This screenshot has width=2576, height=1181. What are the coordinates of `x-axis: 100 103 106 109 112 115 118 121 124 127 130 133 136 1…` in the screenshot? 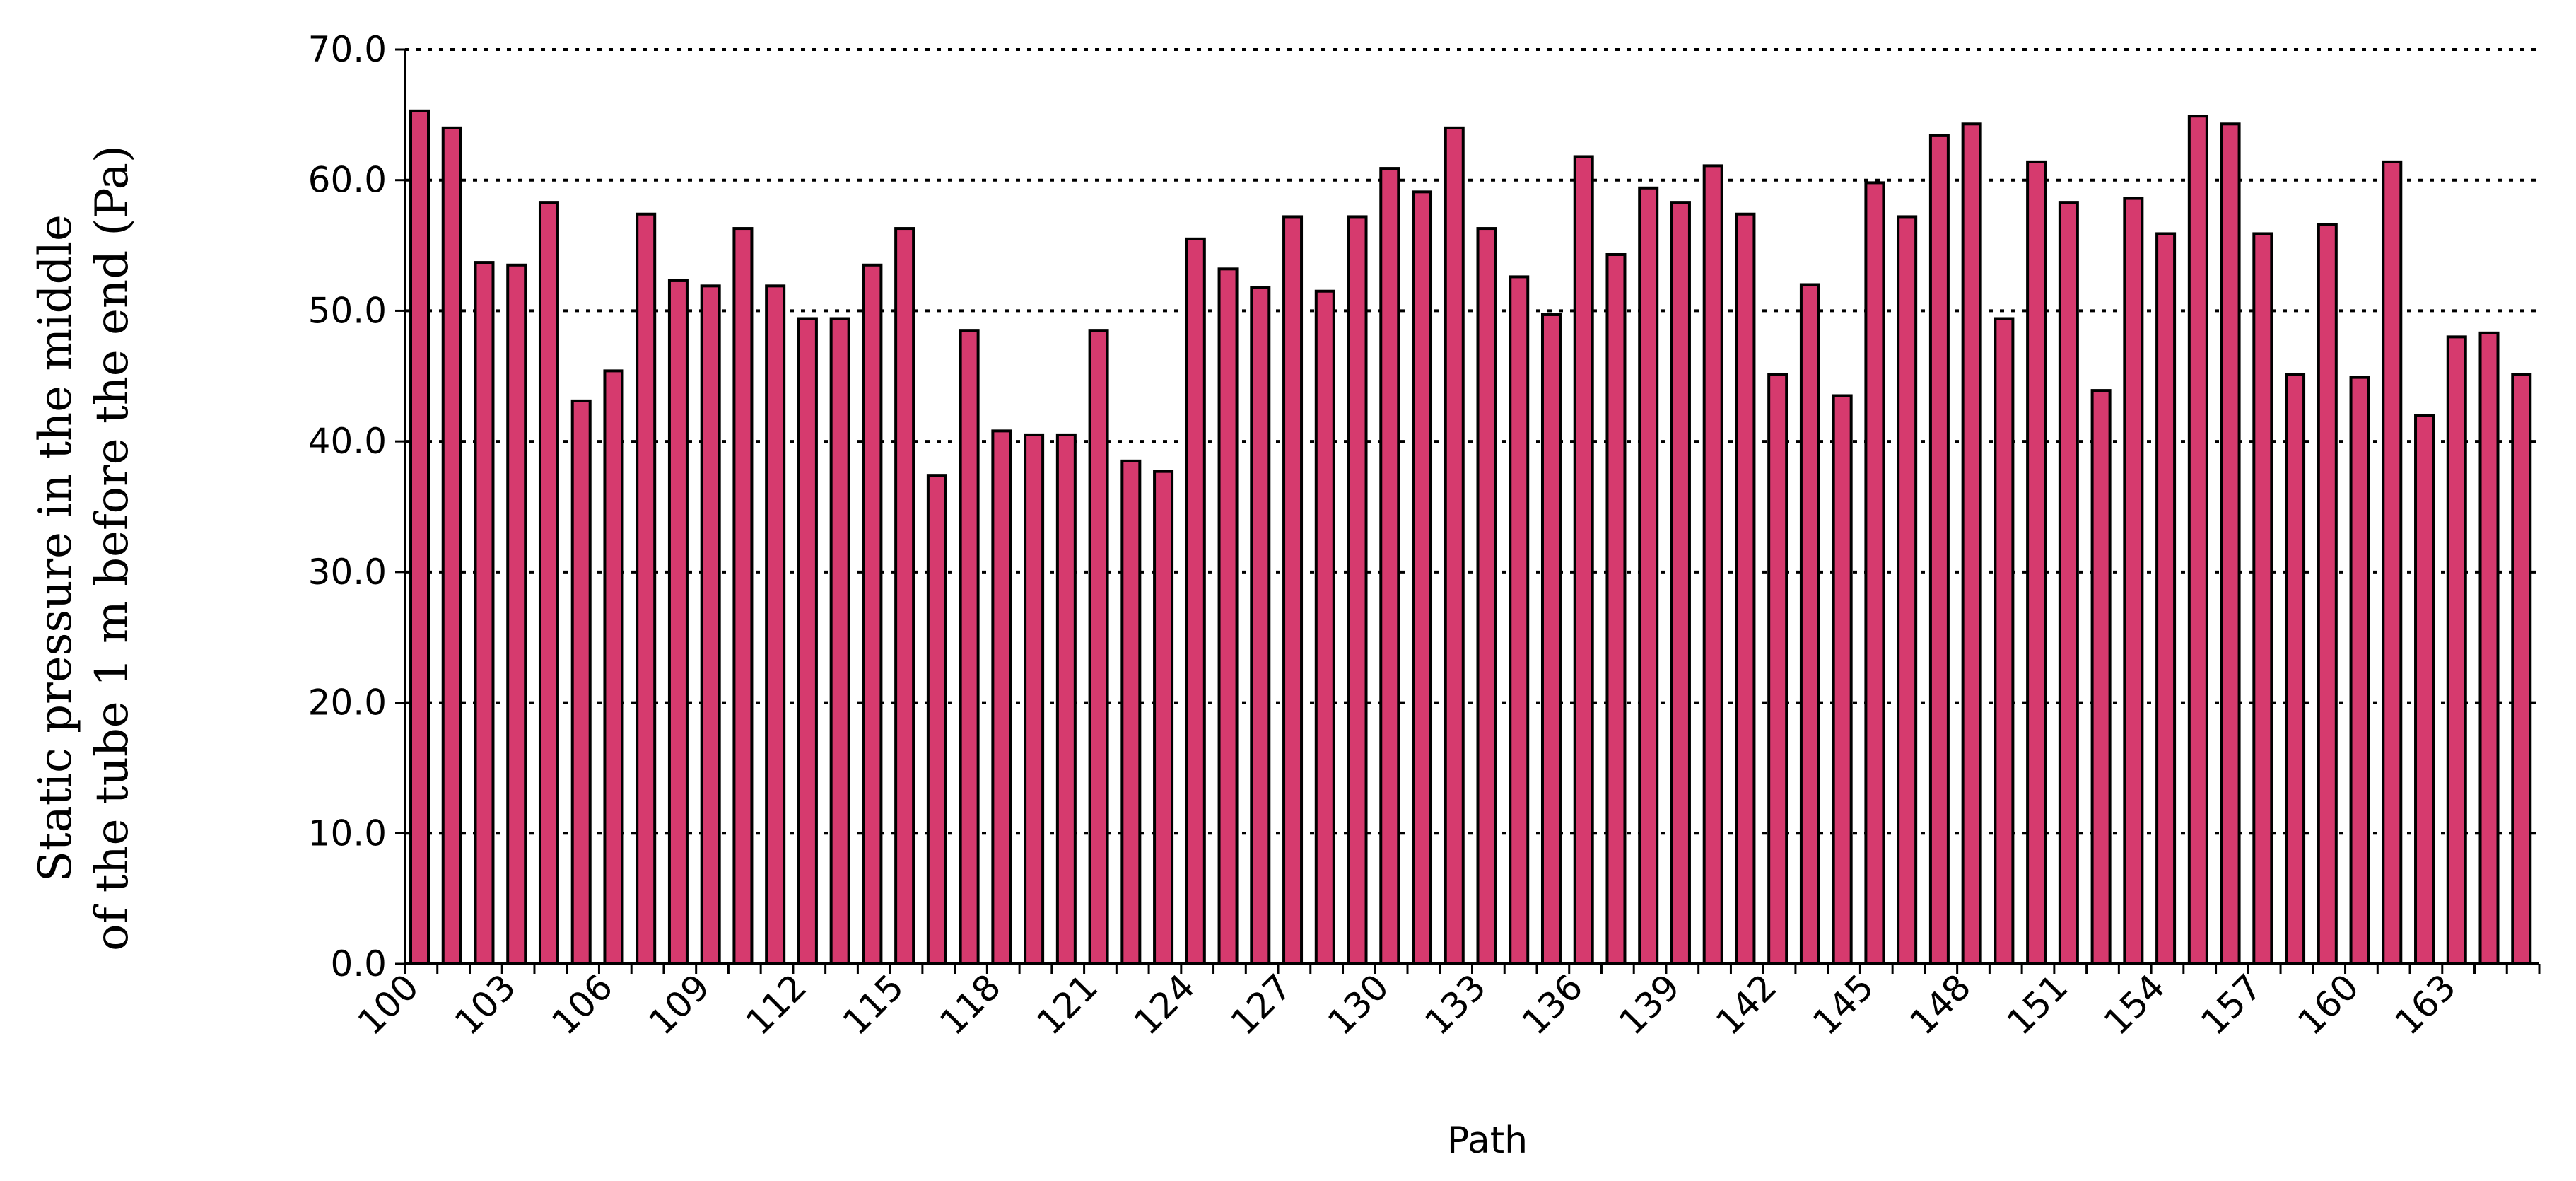 It's located at (1445, 1002).